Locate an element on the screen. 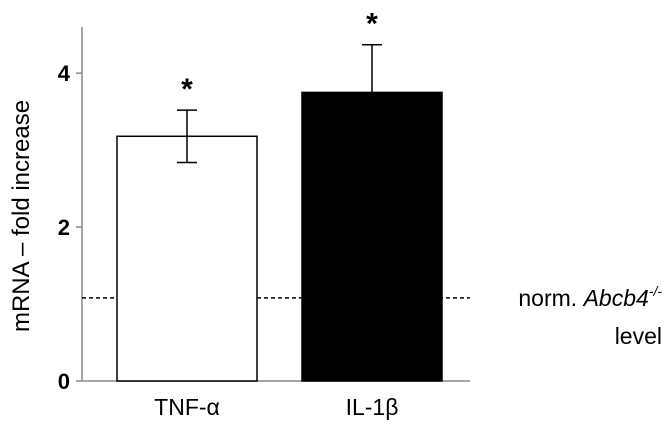  reference-label-line1: norm. Abcb4-/- is located at coordinates (590, 297).